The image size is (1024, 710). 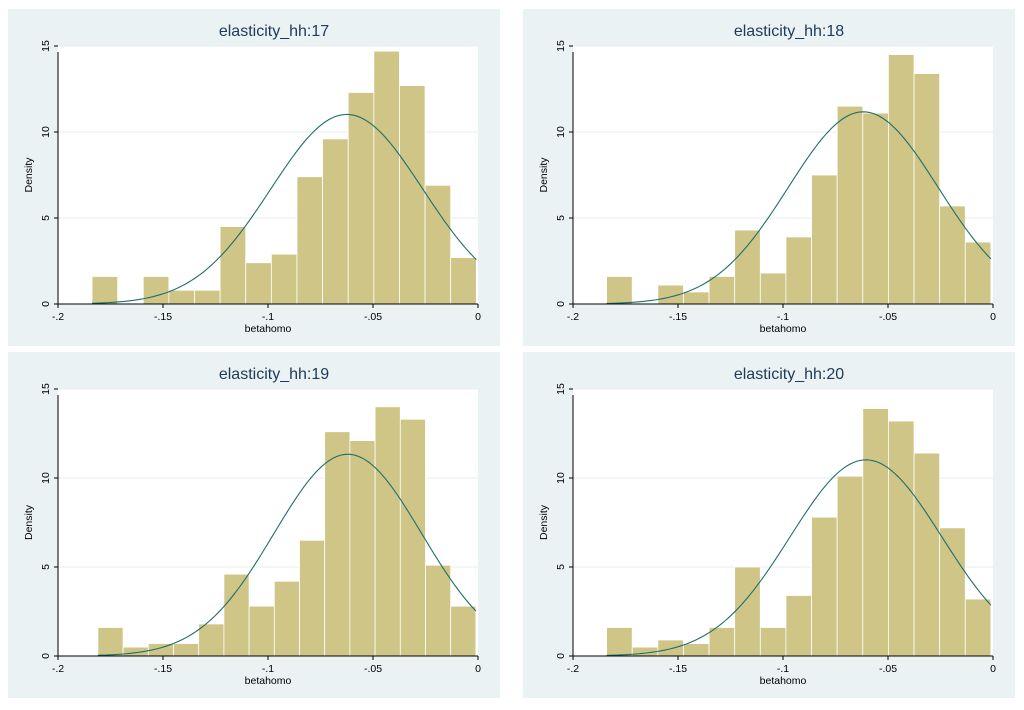 I want to click on chart-title: elasticity_hh:19, so click(x=274, y=374).